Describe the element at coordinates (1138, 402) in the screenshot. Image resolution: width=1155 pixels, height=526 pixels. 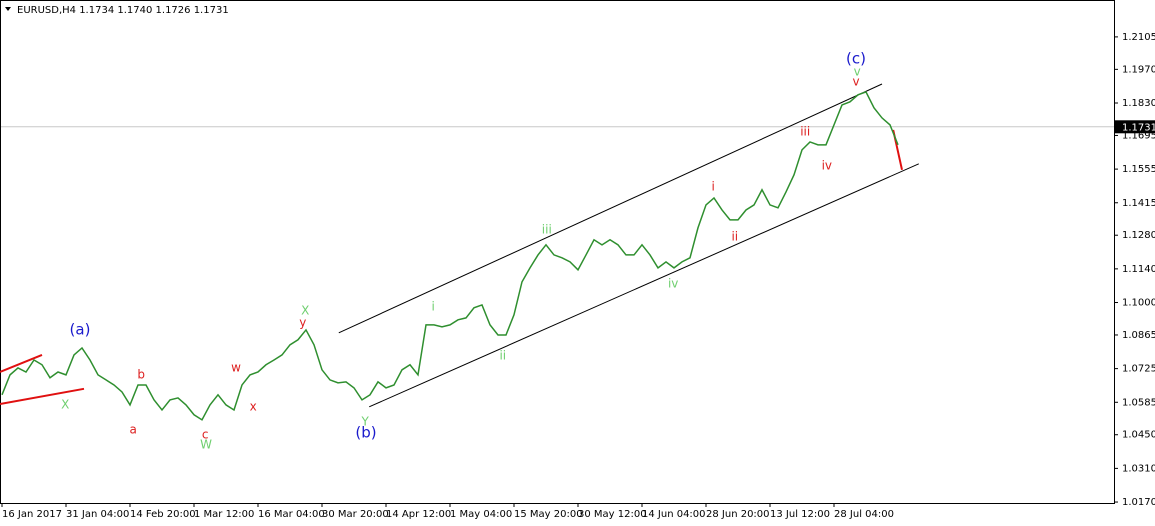
I see `y-tick-label: 1.0585` at that location.